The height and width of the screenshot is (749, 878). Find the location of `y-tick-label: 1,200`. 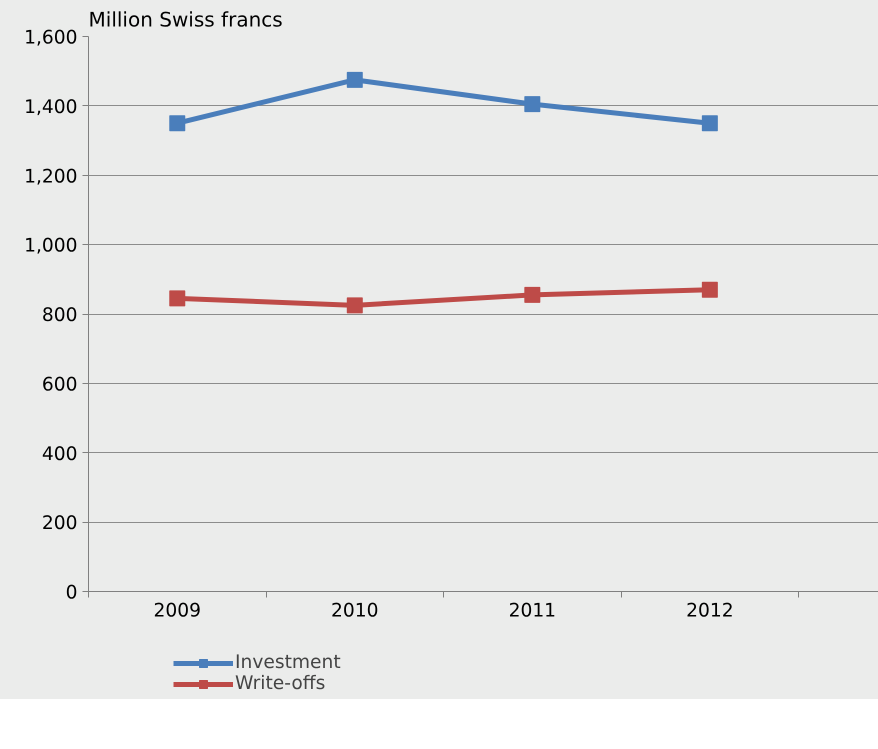

y-tick-label: 1,200 is located at coordinates (51, 177).